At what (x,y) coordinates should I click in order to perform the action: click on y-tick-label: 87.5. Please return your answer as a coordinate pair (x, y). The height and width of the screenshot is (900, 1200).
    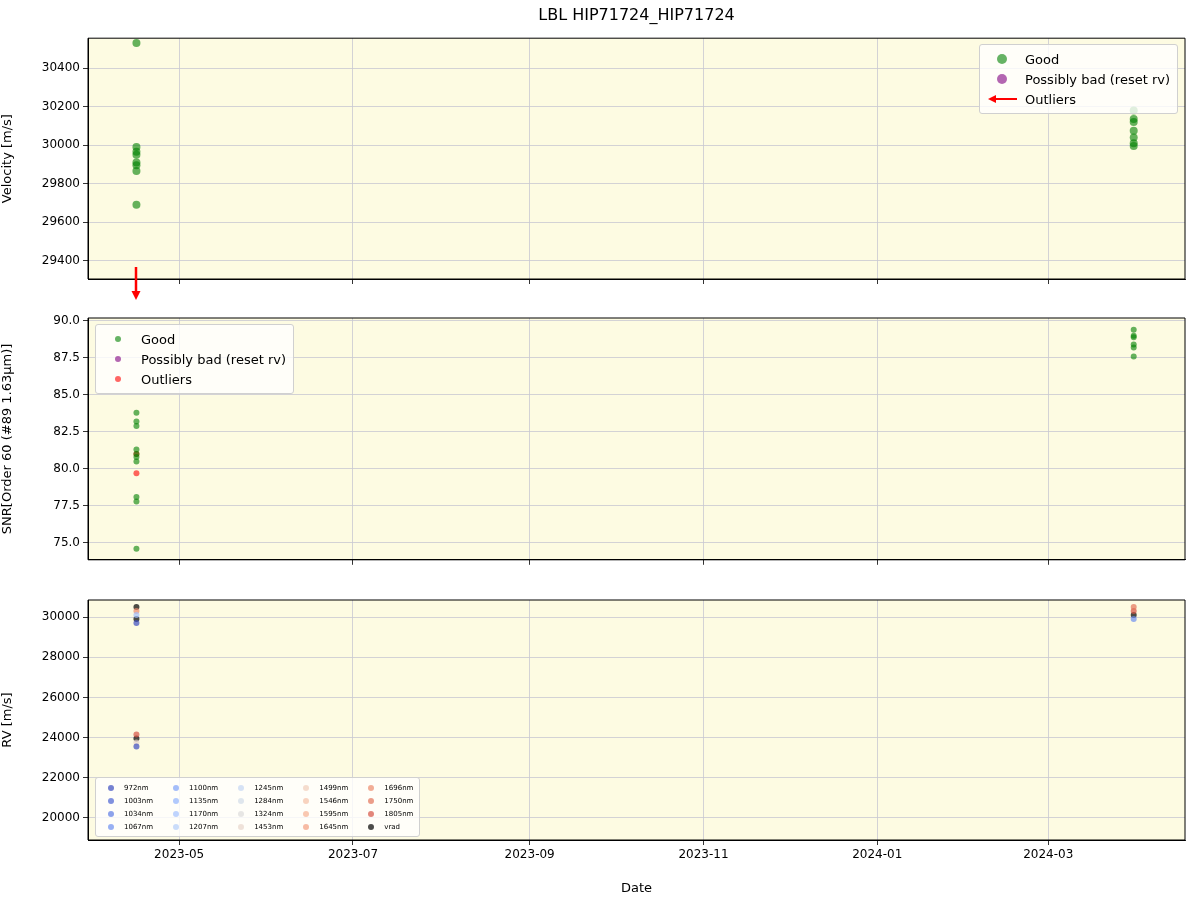
    Looking at the image, I should click on (66, 357).